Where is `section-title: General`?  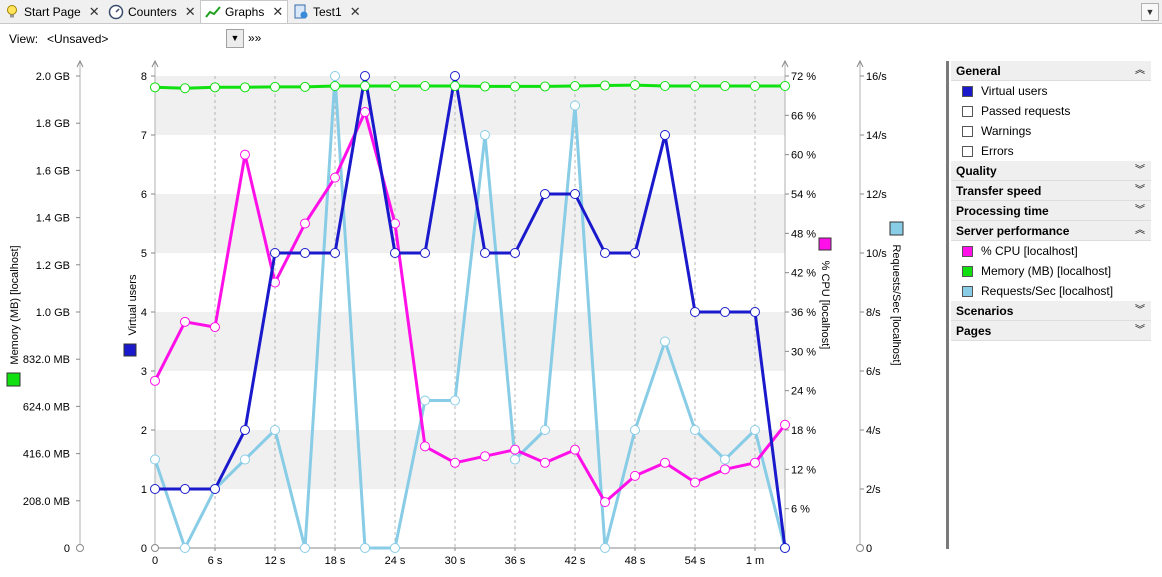 section-title: General is located at coordinates (978, 71).